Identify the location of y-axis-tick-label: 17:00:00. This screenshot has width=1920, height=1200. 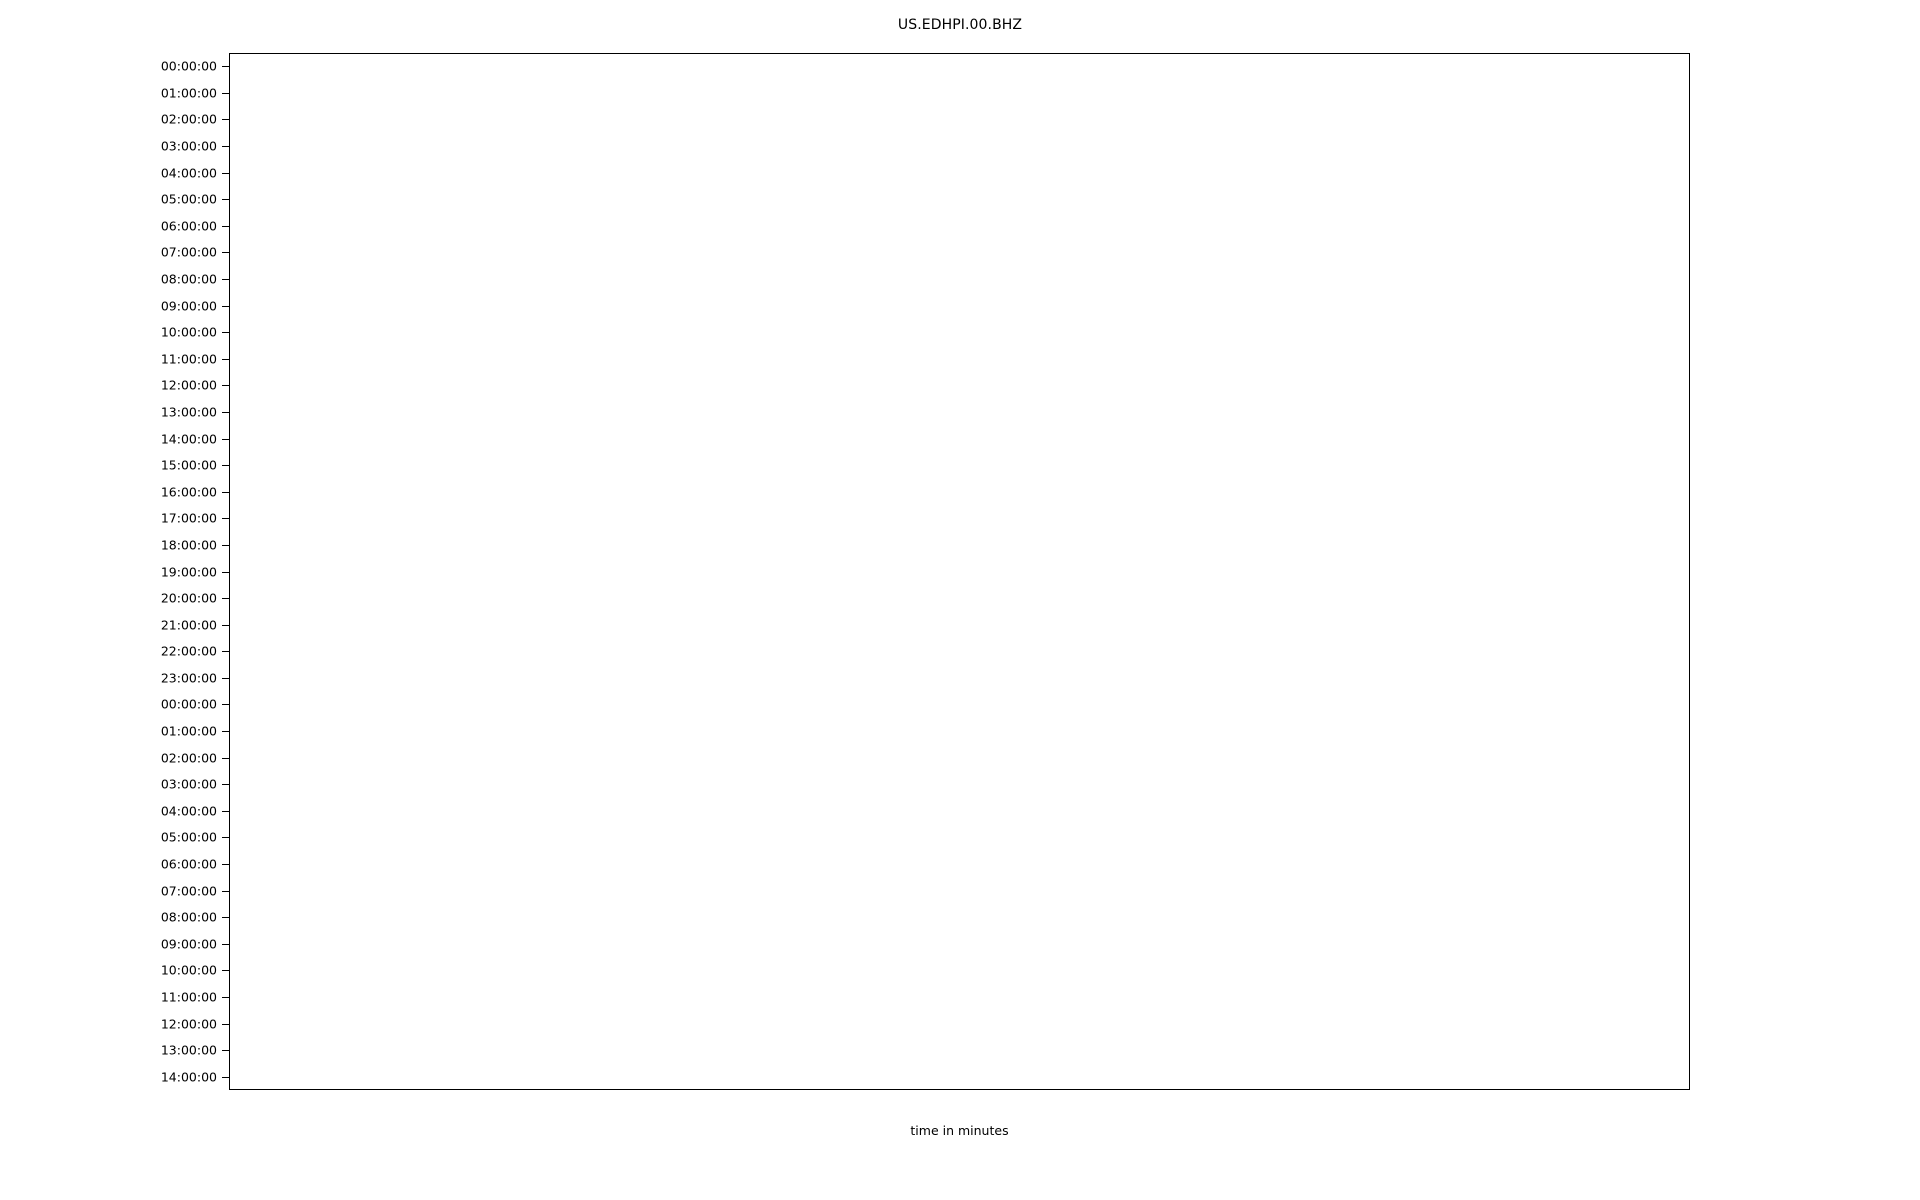
(188, 518).